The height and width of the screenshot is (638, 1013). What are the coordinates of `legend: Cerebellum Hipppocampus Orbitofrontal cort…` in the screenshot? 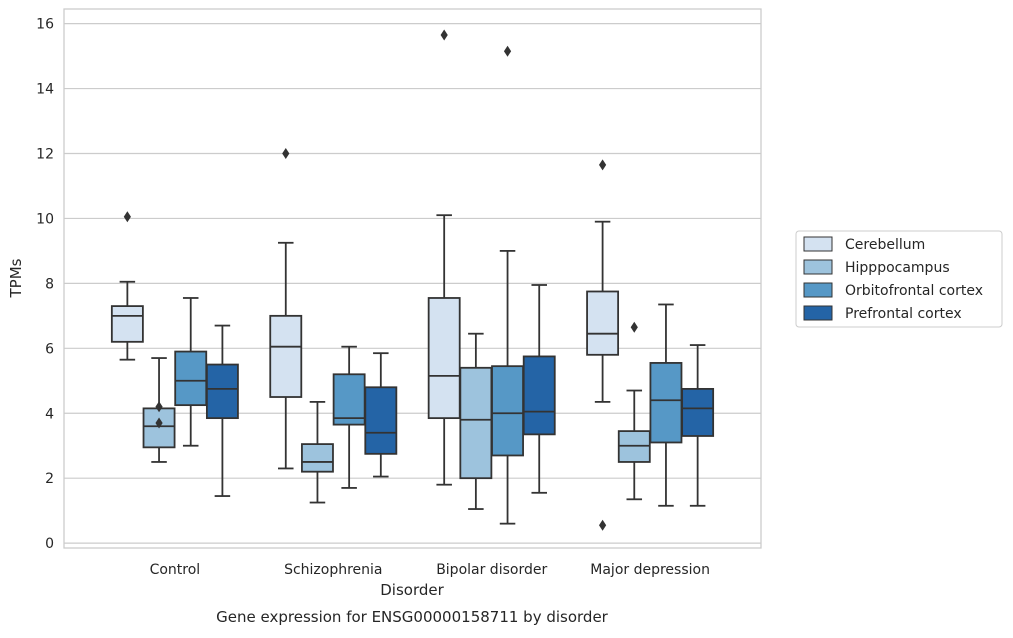 It's located at (899, 279).